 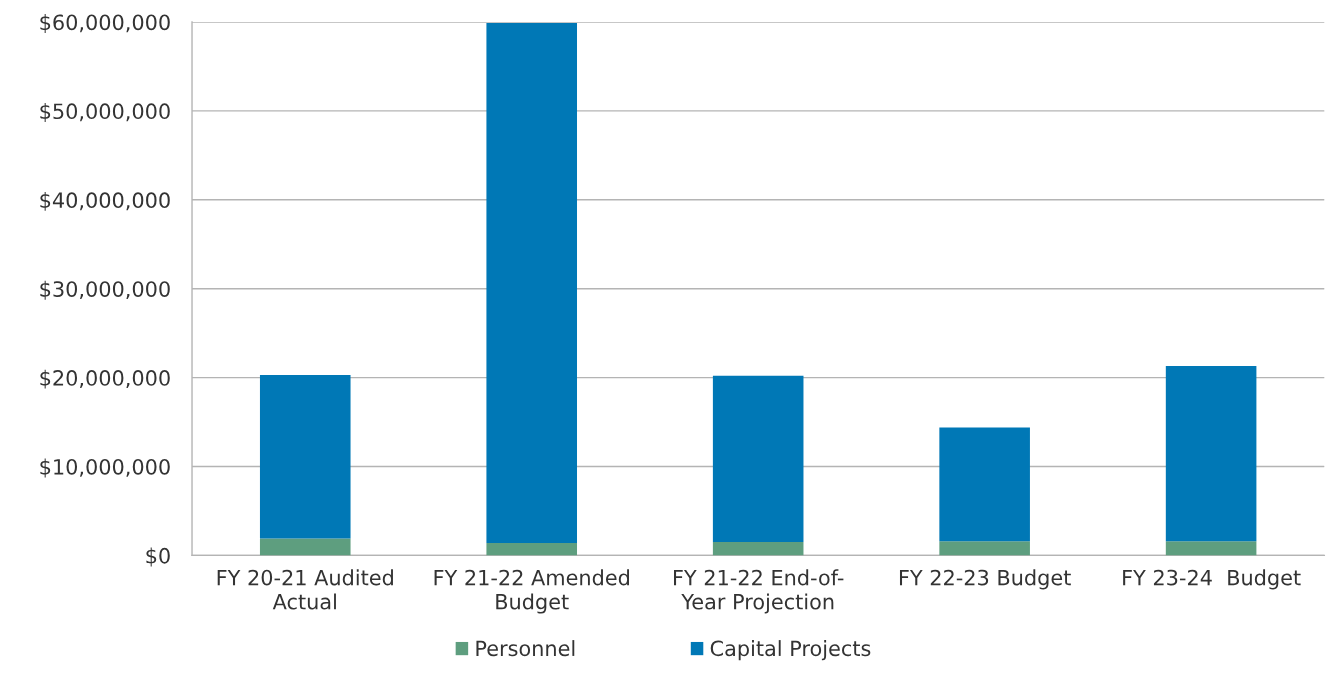 What do you see at coordinates (105, 112) in the screenshot?
I see `y-tick-label: $50,000,000` at bounding box center [105, 112].